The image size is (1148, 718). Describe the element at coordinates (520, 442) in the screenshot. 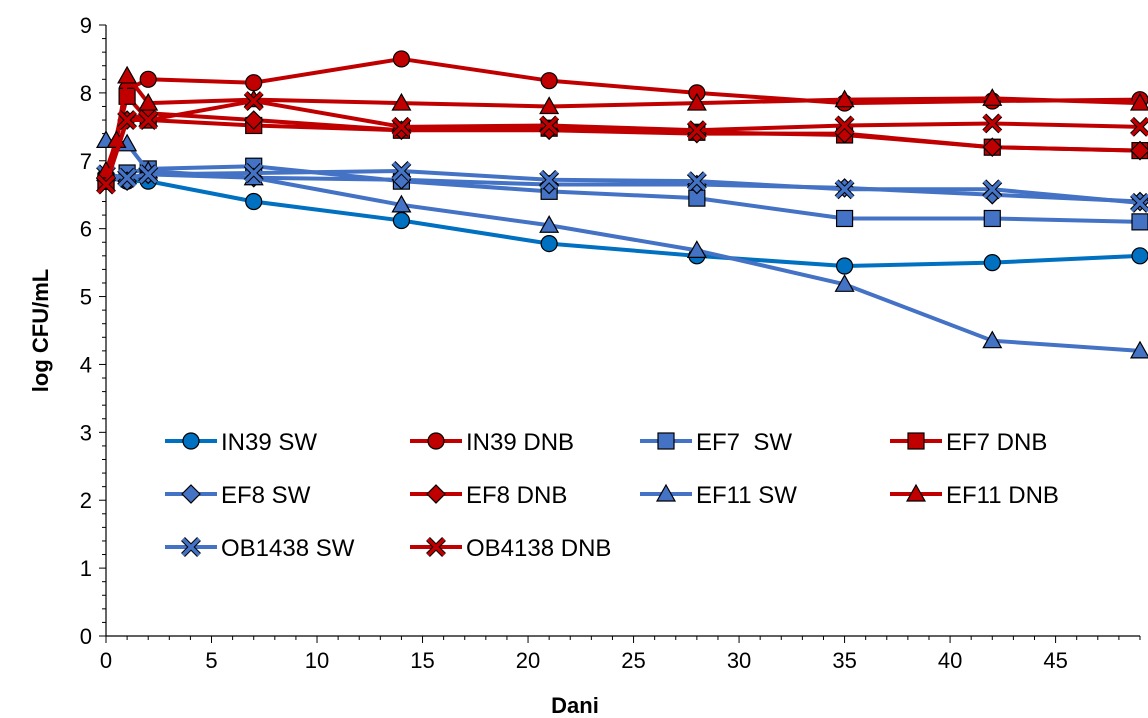

I see `legend-label: IN39 DNB` at that location.